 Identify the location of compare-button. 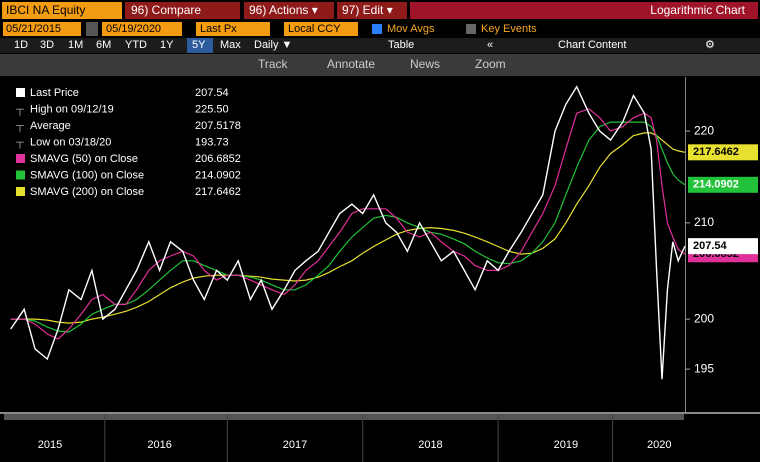
(182, 10).